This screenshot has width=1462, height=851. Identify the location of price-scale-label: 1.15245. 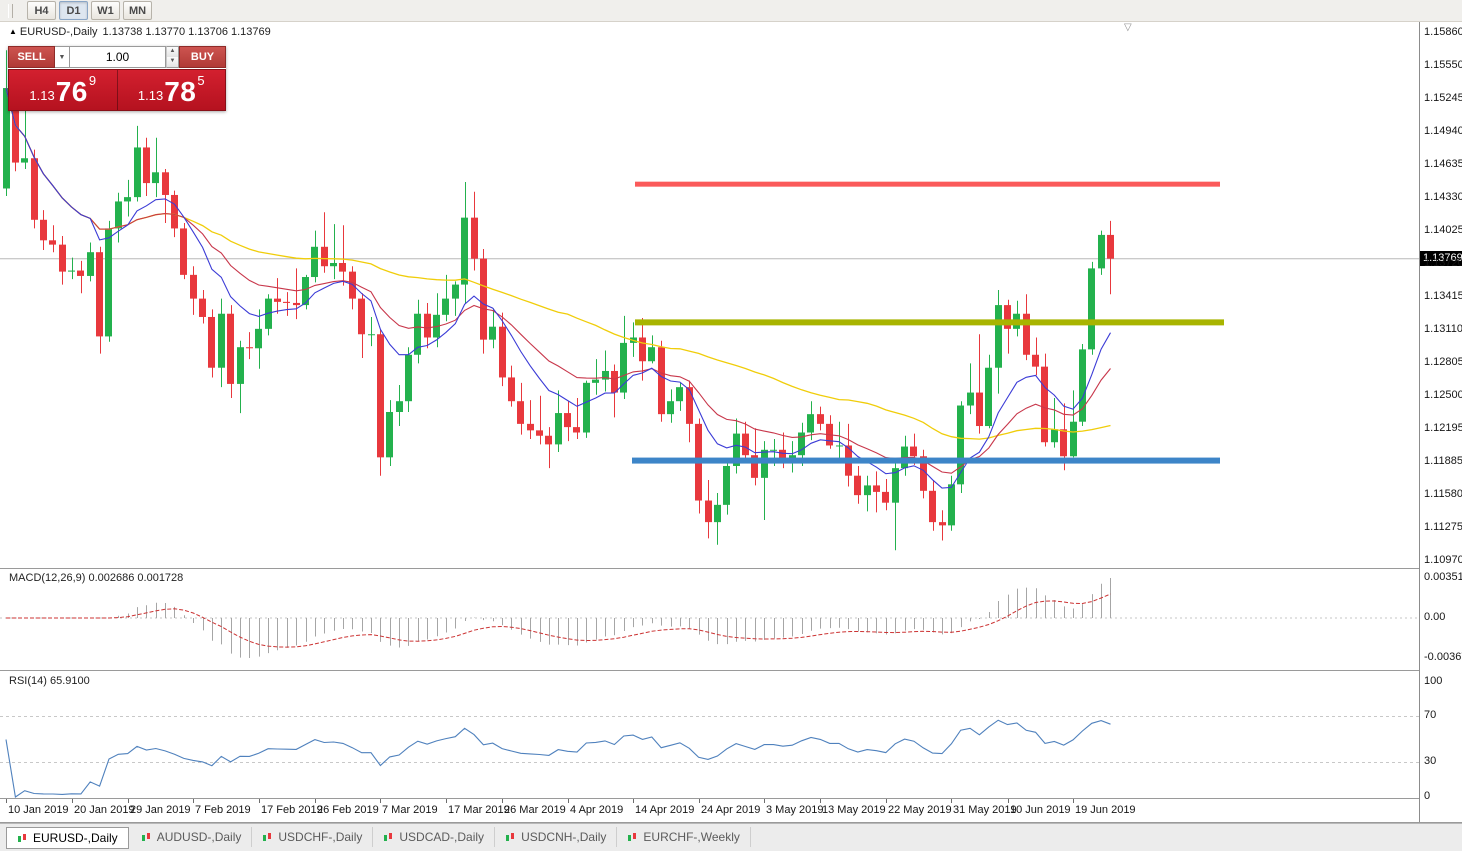
(1443, 98).